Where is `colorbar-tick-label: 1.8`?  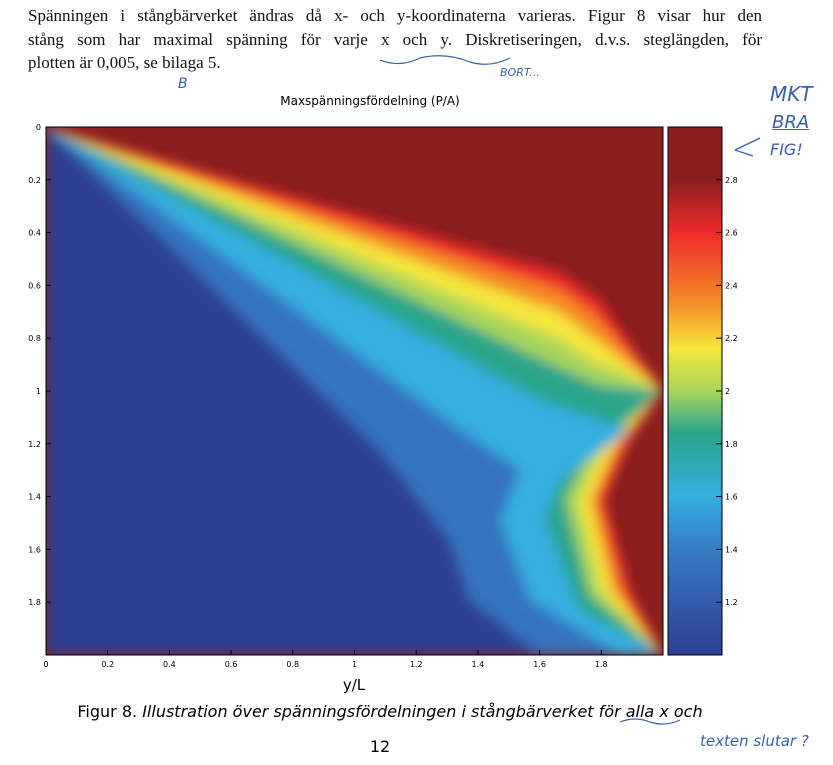 colorbar-tick-label: 1.8 is located at coordinates (731, 444).